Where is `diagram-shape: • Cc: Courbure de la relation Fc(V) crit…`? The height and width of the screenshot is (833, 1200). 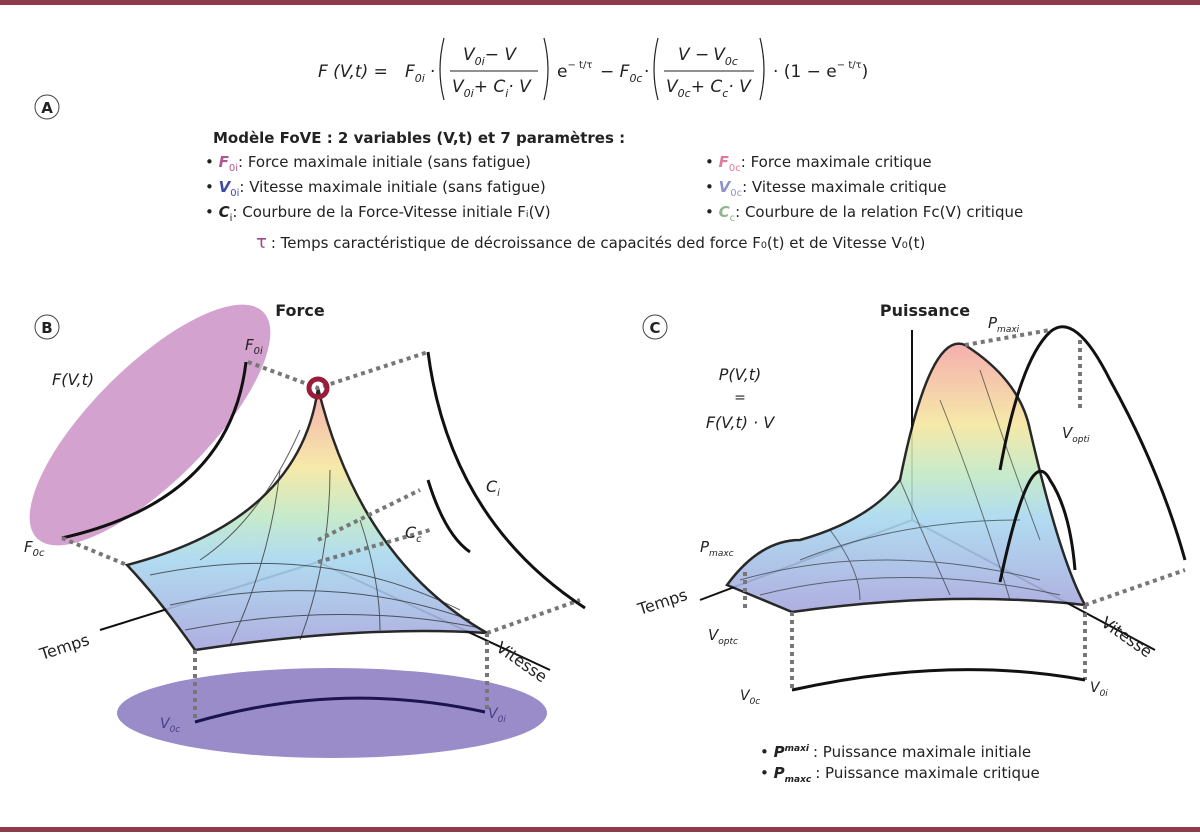
diagram-shape: • Cc: Courbure de la relation Fc(V) crit… is located at coordinates (864, 213).